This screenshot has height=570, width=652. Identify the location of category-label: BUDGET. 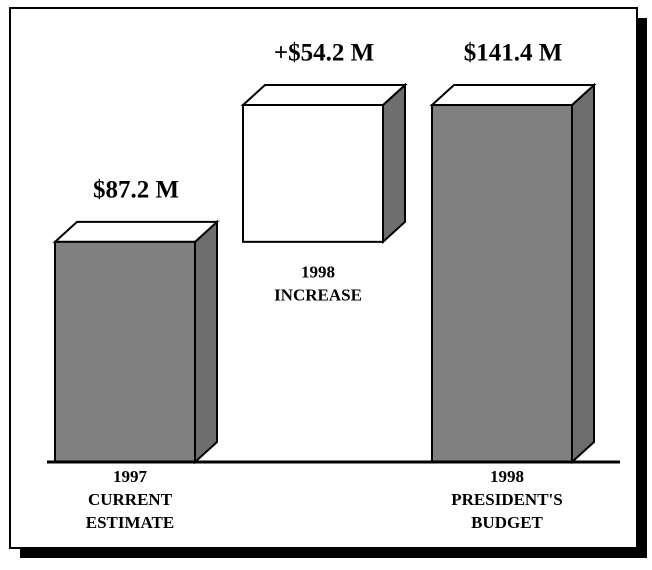
(507, 522).